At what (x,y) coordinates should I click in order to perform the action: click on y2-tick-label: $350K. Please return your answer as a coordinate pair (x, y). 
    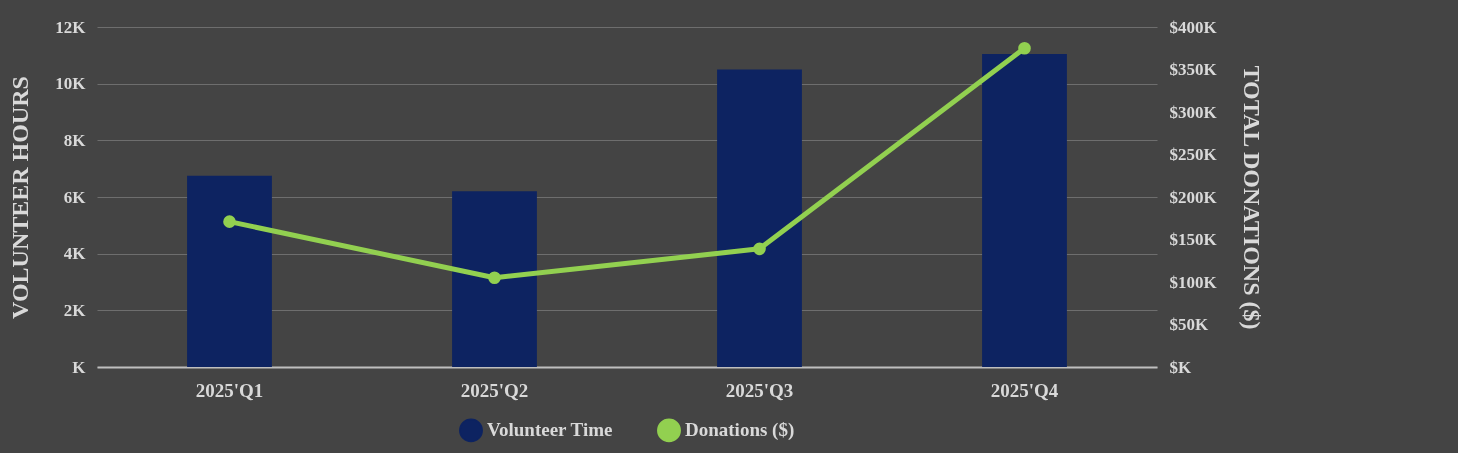
    Looking at the image, I should click on (1193, 69).